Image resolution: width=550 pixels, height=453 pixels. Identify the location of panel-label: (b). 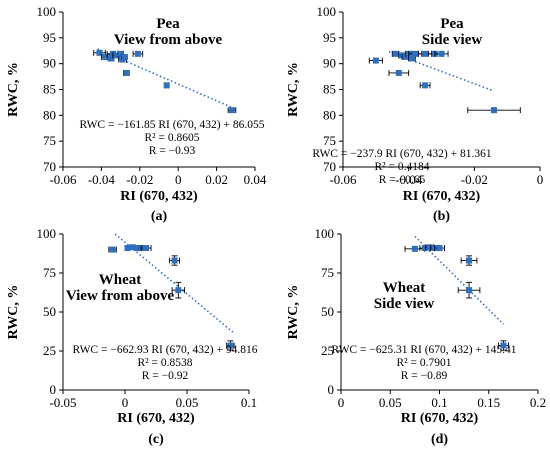
(441, 216).